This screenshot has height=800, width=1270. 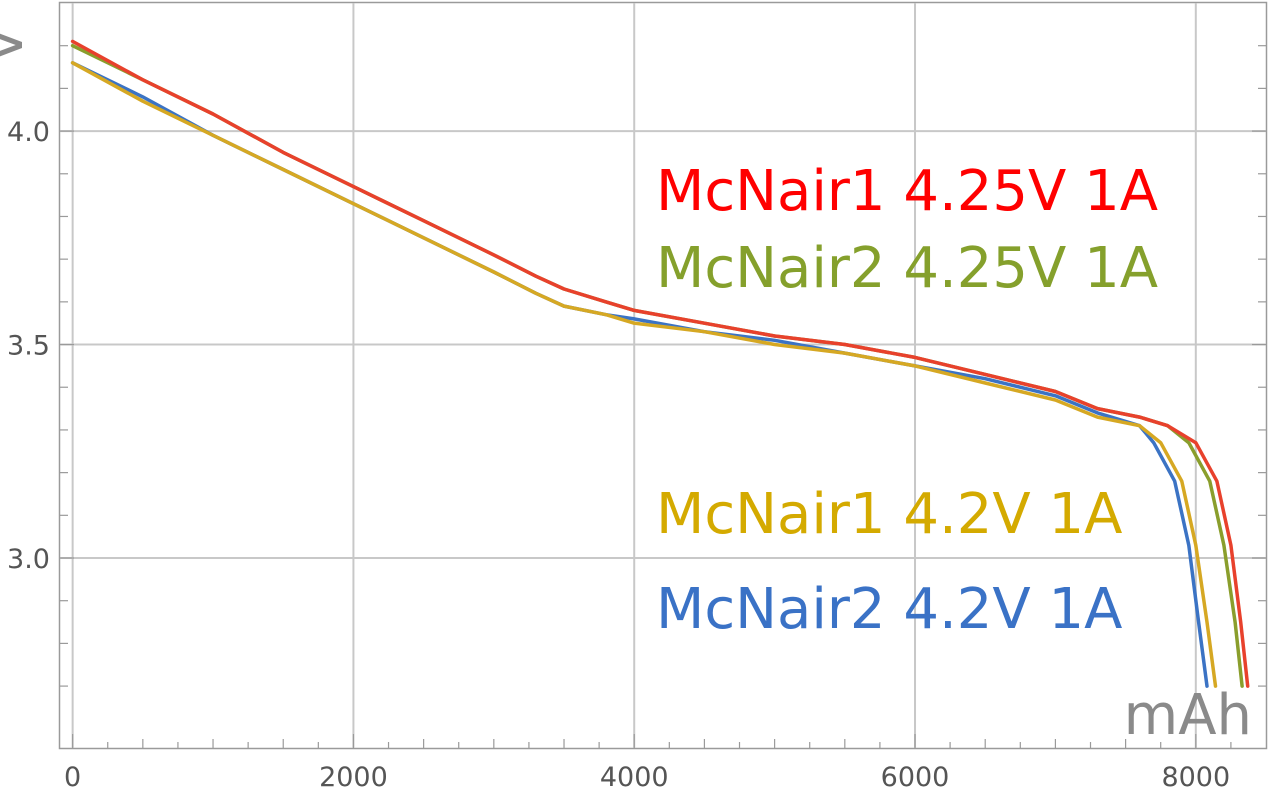 What do you see at coordinates (353, 777) in the screenshot?
I see `x-tick-label: 2000` at bounding box center [353, 777].